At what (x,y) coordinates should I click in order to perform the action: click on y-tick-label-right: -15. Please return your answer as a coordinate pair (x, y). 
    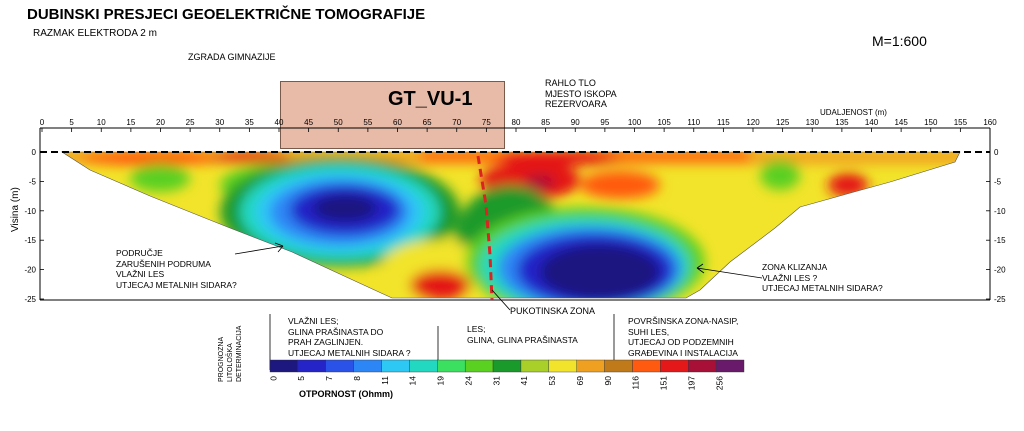
    Looking at the image, I should click on (1000, 240).